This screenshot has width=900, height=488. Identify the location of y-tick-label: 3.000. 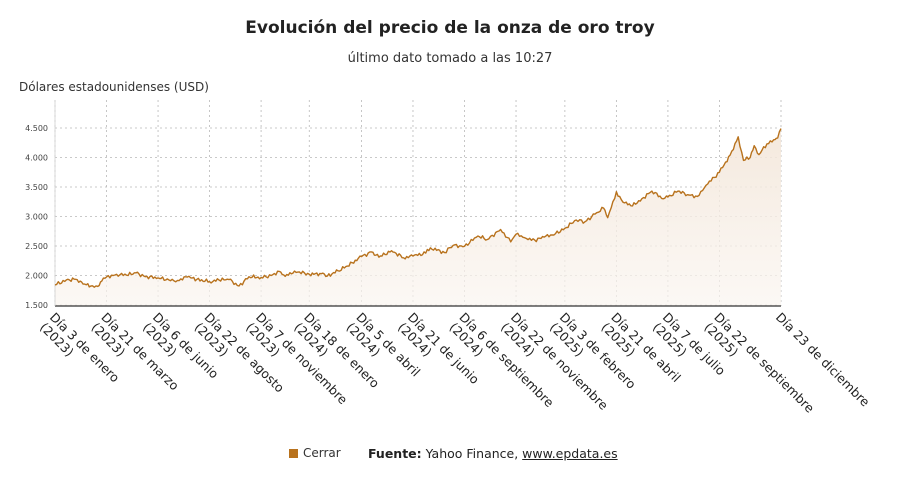
(36, 217).